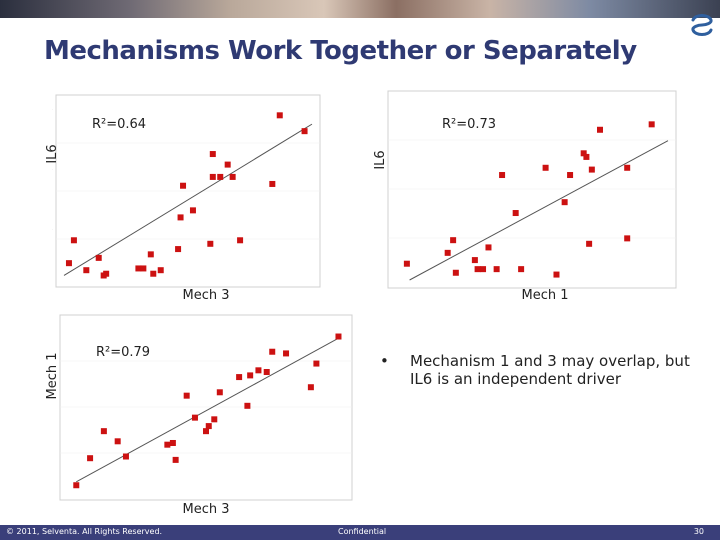  I want to click on footer-copyright: © 2011, Selventa. All Rights Reserved., so click(84, 531).